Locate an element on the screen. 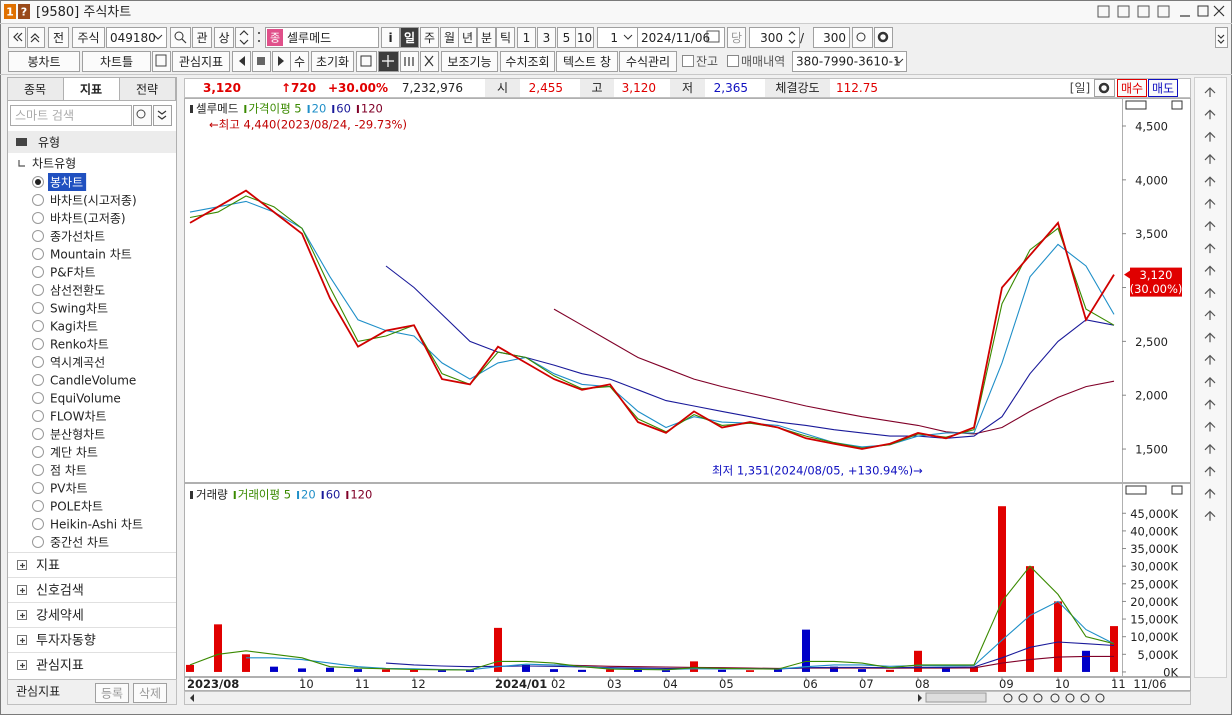 This screenshot has height=715, width=1232. date-value: 2024/11/06 is located at coordinates (675, 38).